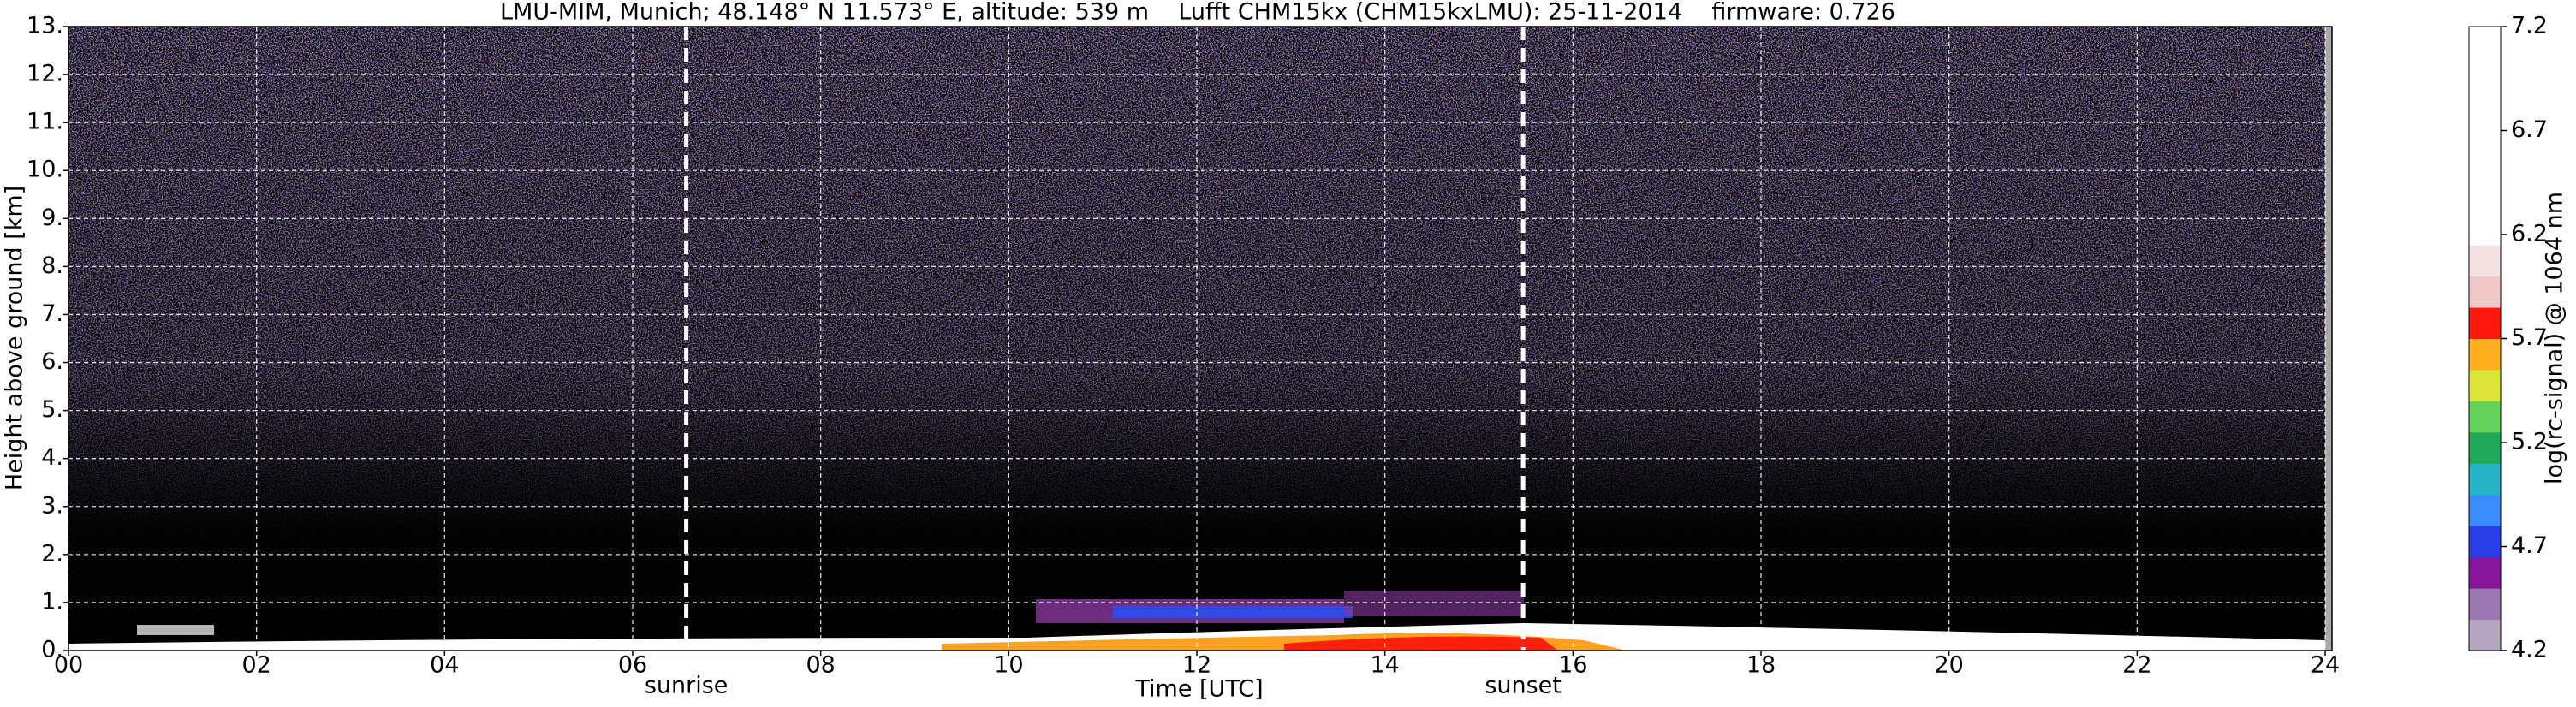  I want to click on y-tick-label: 8., so click(52, 266).